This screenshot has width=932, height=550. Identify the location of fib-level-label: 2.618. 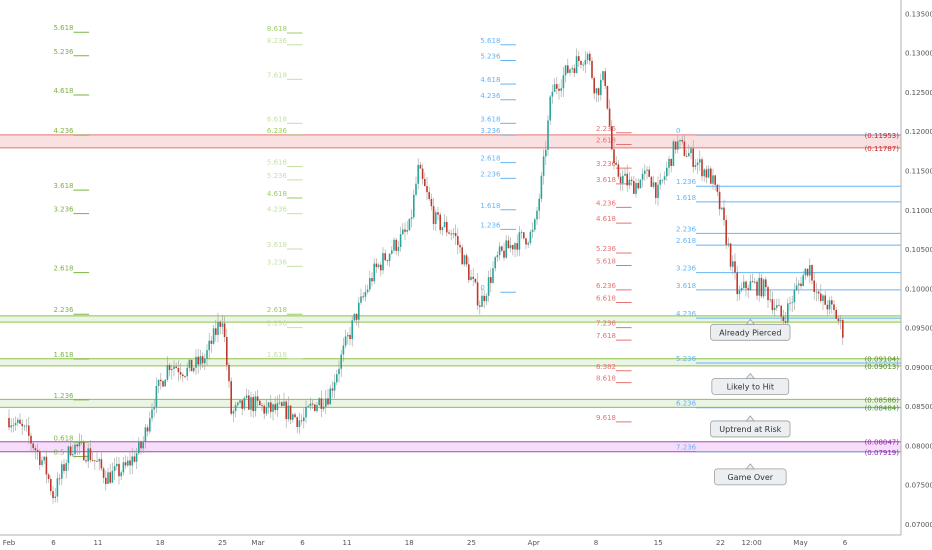
(686, 241).